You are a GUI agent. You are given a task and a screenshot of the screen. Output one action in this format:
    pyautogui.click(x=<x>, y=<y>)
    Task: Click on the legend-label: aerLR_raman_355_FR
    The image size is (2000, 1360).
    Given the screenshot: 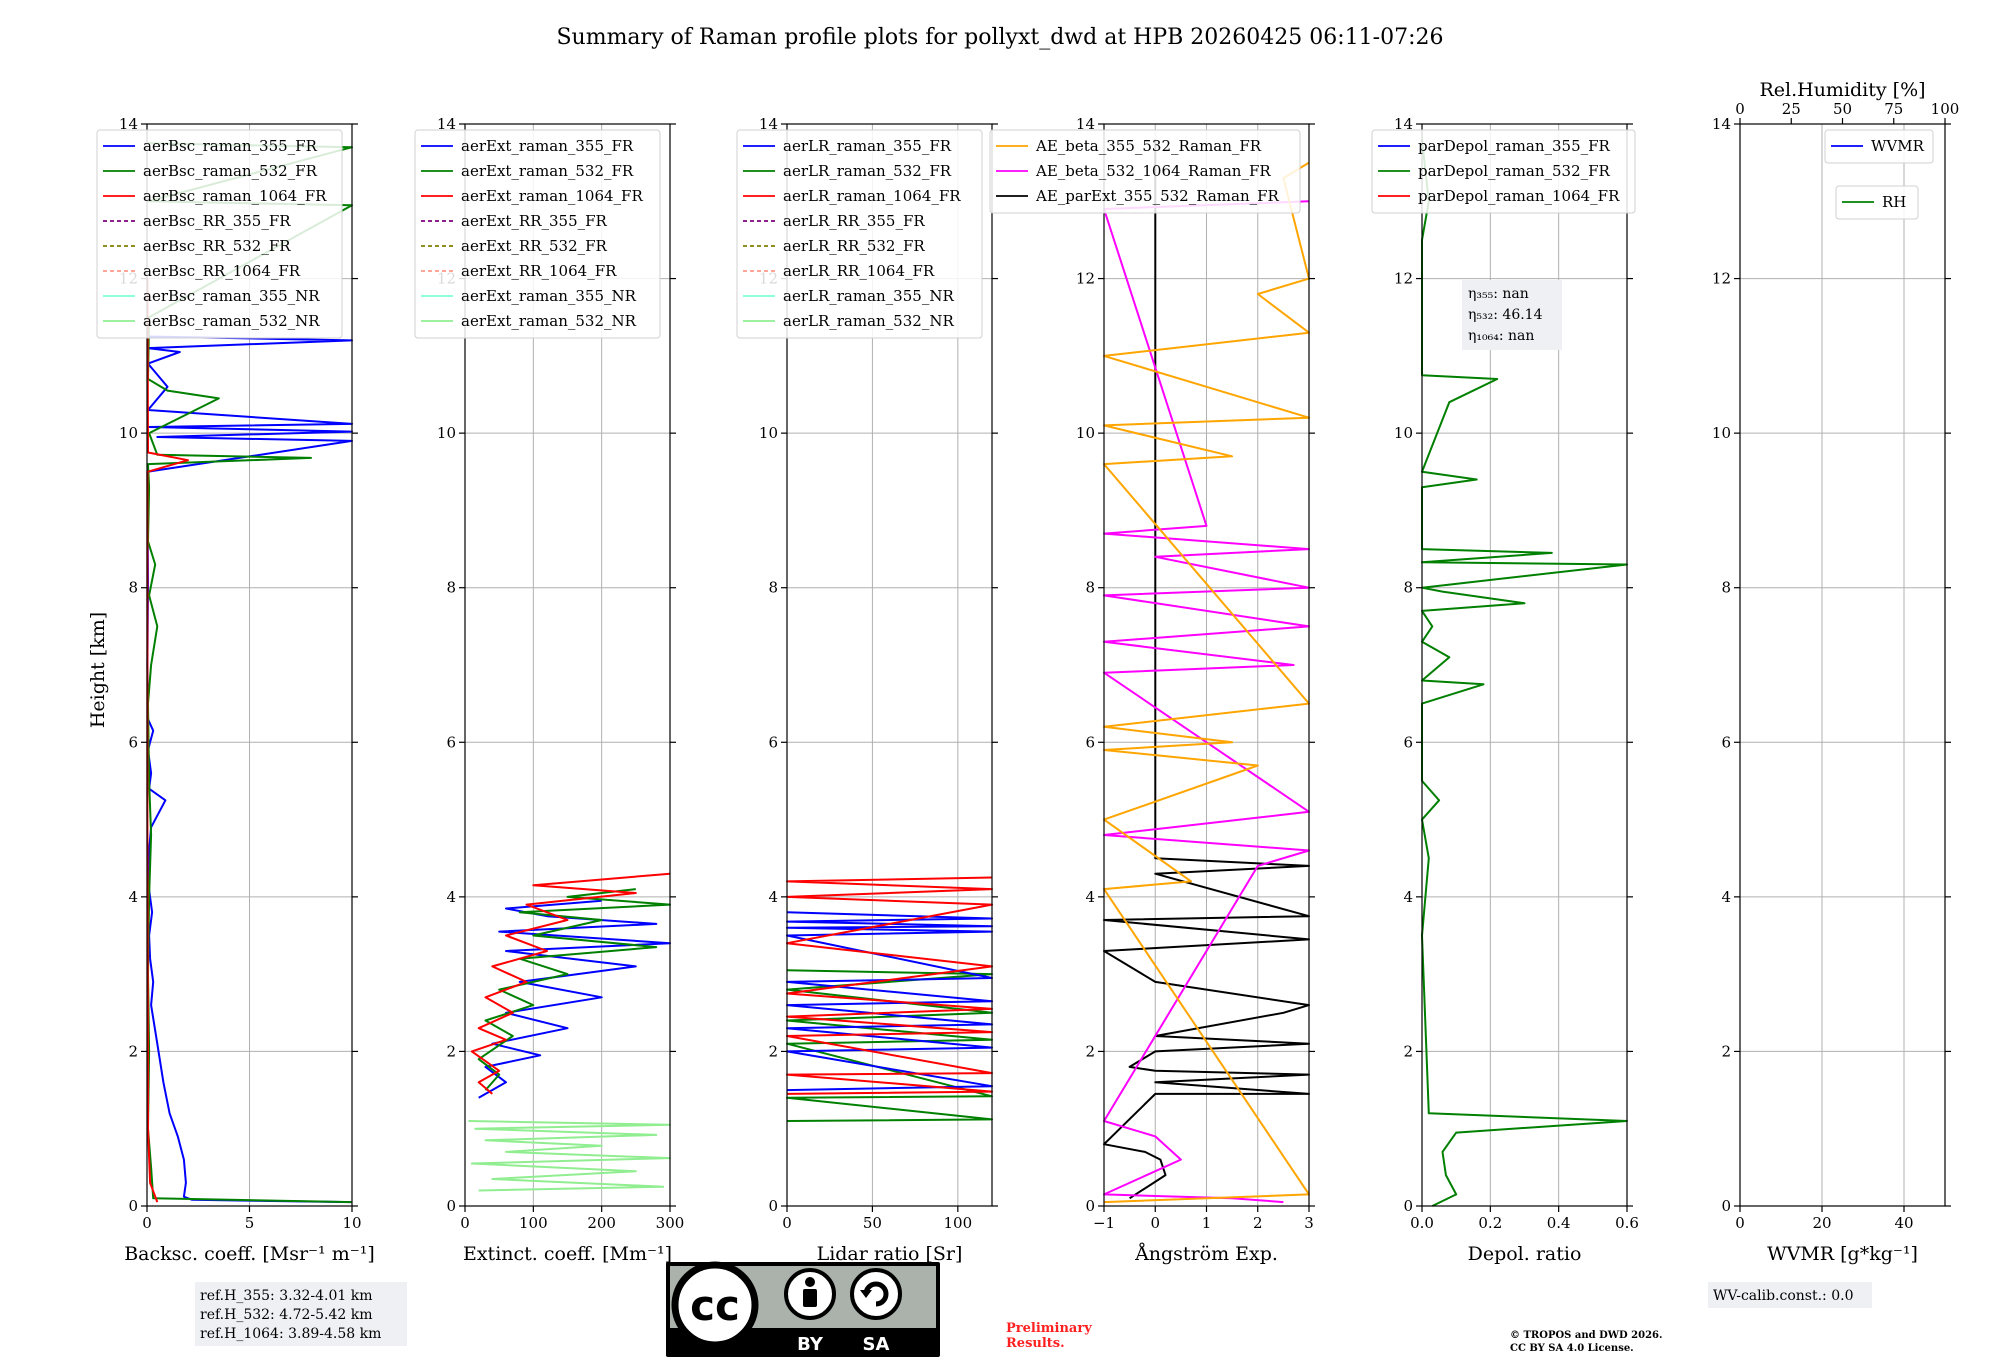 What is the action you would take?
    pyautogui.click(x=867, y=146)
    